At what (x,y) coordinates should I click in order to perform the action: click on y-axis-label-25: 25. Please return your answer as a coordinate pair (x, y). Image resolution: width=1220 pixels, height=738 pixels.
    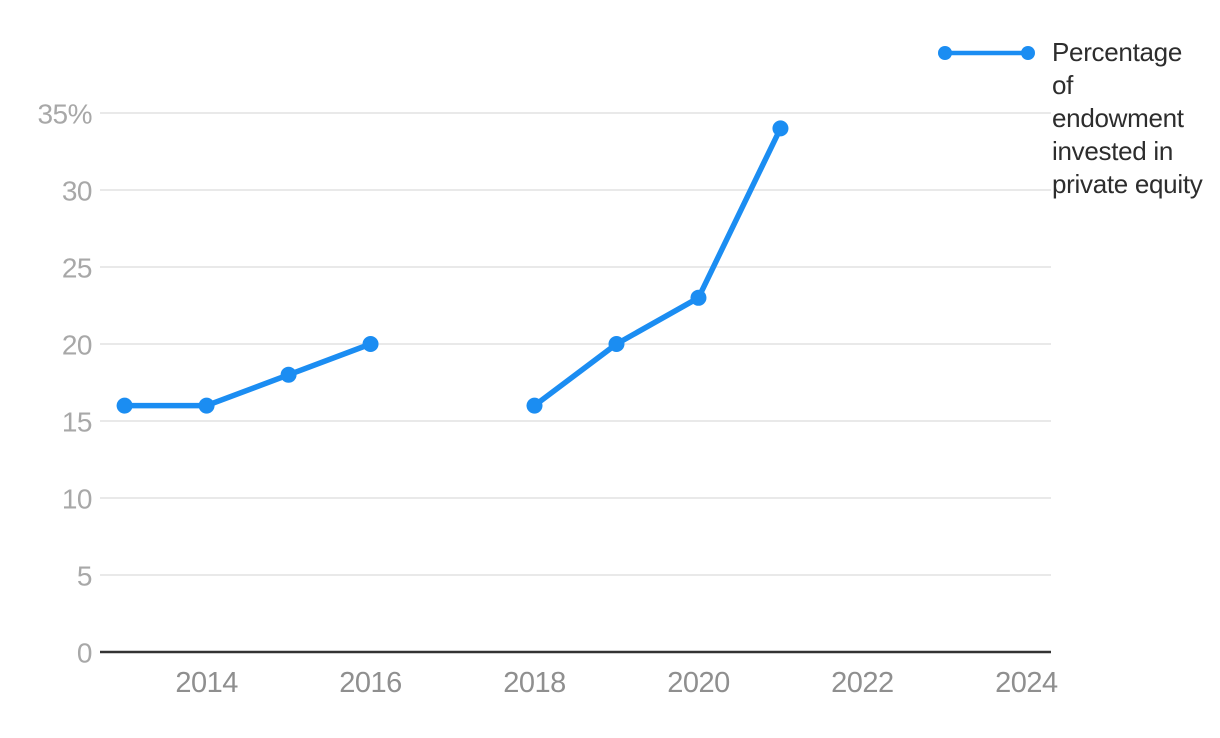
    Looking at the image, I should click on (77, 268).